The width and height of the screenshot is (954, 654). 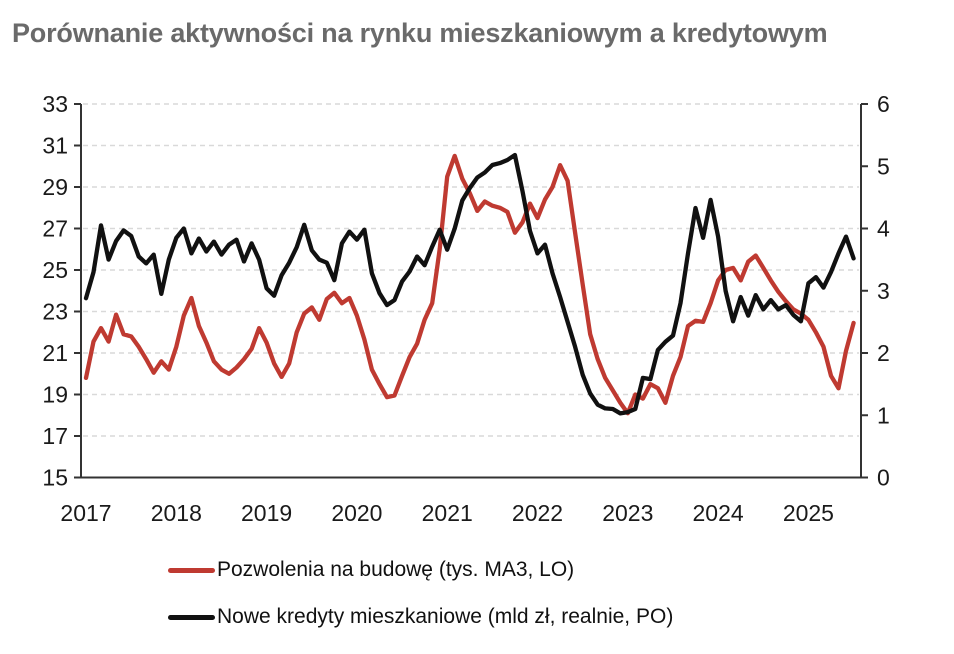 What do you see at coordinates (55, 395) in the screenshot?
I see `svg-text: 19` at bounding box center [55, 395].